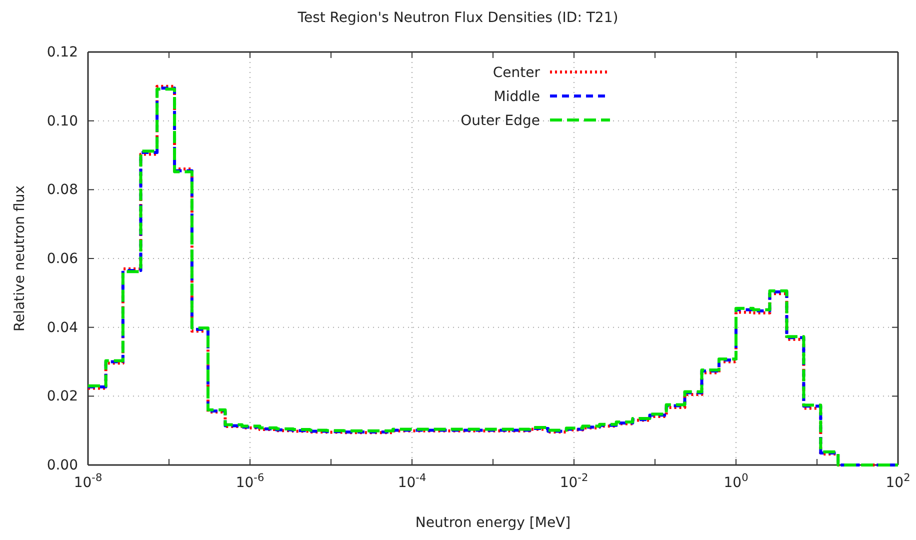 The height and width of the screenshot is (540, 916). Describe the element at coordinates (574, 481) in the screenshot. I see `x-tick-label: 10$^{-2}$` at that location.